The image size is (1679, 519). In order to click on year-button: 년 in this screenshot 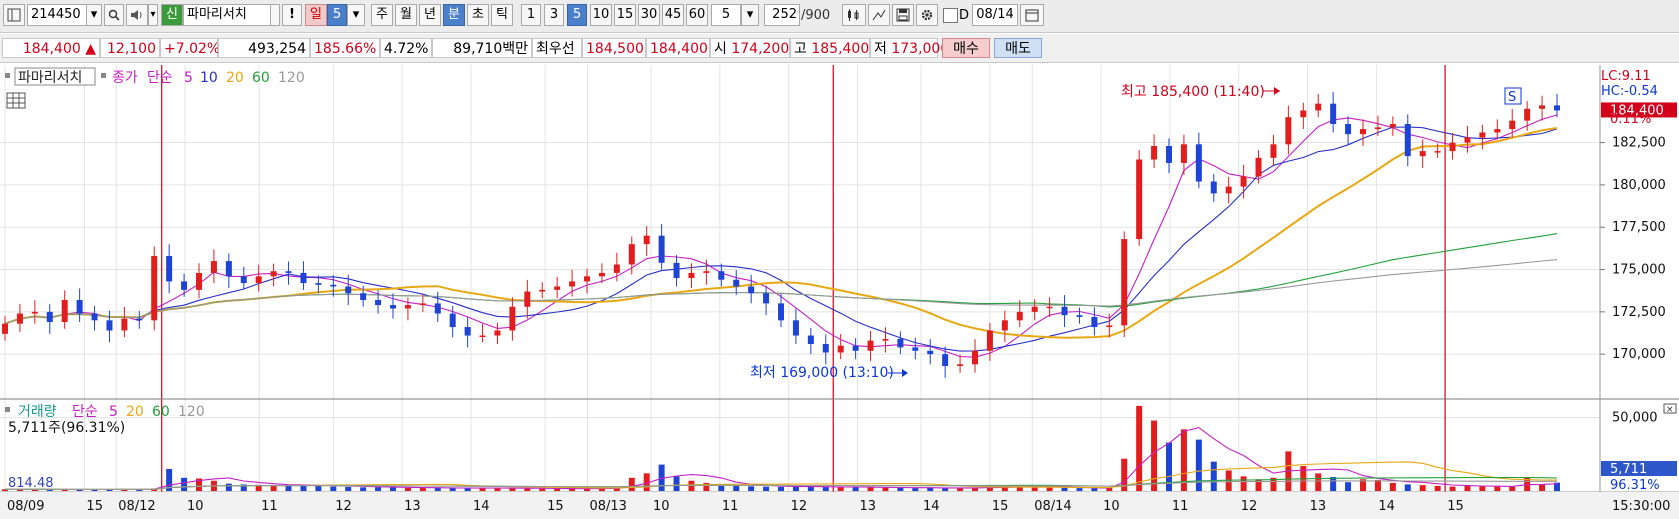, I will do `click(430, 15)`.